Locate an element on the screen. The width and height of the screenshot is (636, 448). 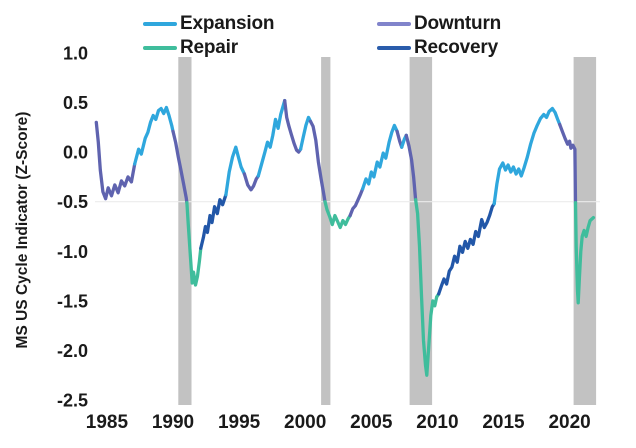
legend-item-downturn: Downturn is located at coordinates (439, 24).